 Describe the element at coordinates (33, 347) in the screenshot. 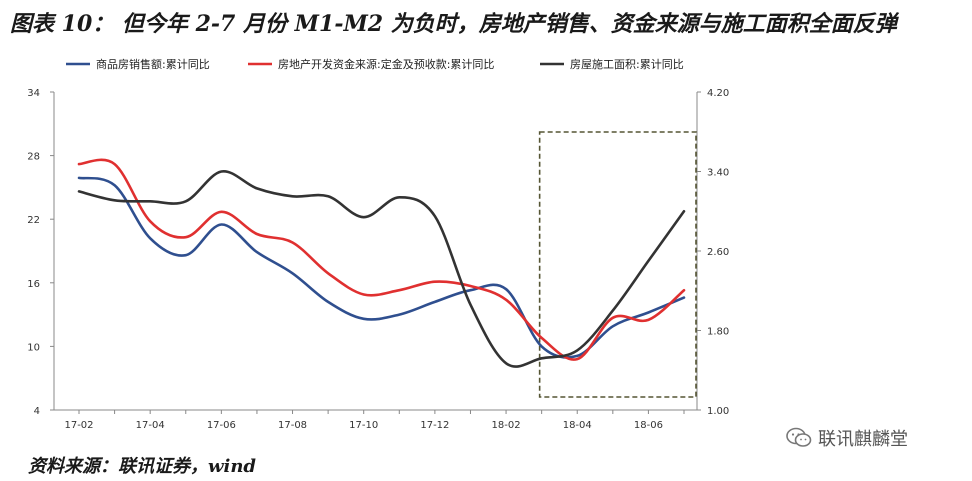

I see `y-left-tick-label: 10` at that location.